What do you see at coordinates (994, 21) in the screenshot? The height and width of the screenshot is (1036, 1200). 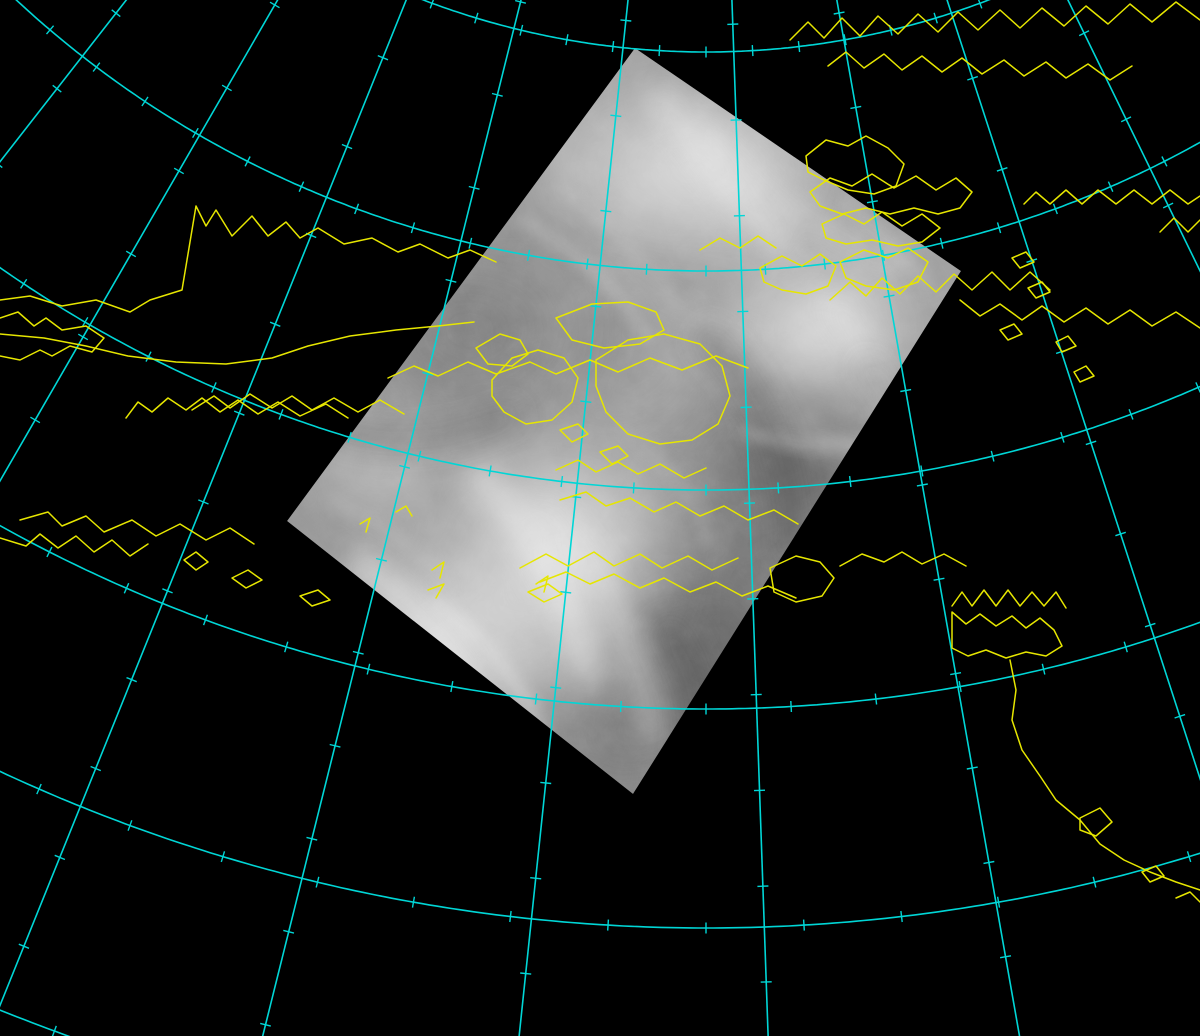 I see `coast-ellesmere-west` at bounding box center [994, 21].